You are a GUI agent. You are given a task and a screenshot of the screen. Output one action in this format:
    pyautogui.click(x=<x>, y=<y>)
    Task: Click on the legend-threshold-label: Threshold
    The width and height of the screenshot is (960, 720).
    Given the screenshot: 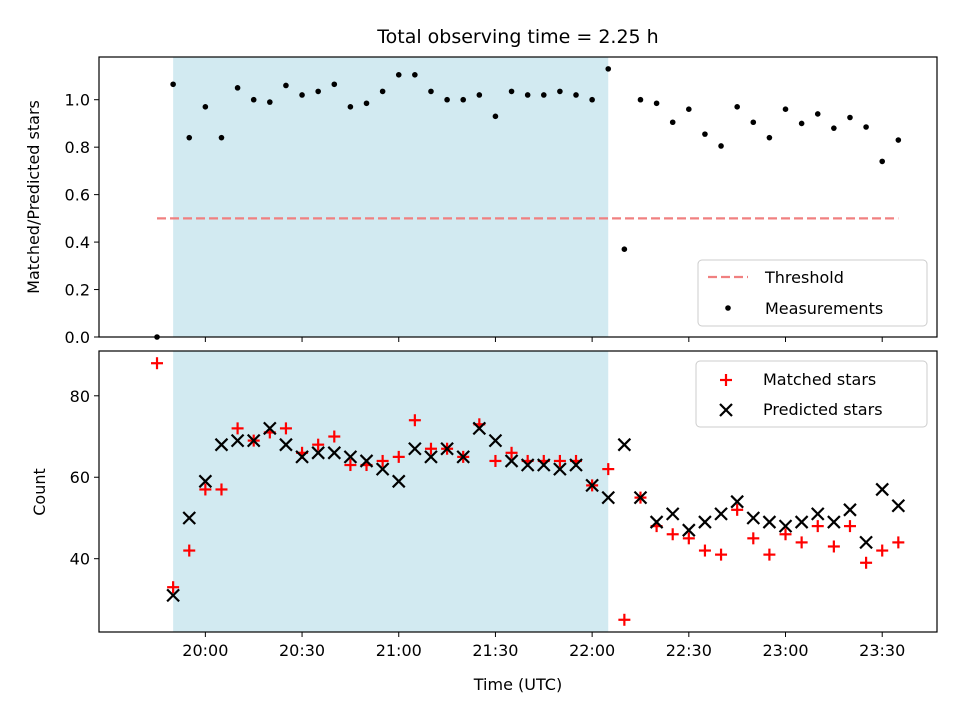 What is the action you would take?
    pyautogui.click(x=804, y=277)
    